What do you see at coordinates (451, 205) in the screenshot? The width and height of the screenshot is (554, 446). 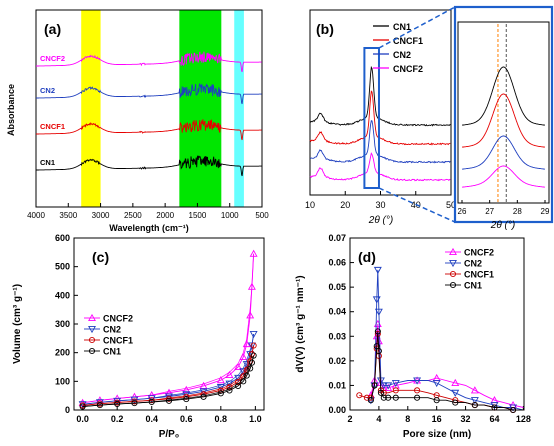 I see `x-tick-label: 50` at bounding box center [451, 205].